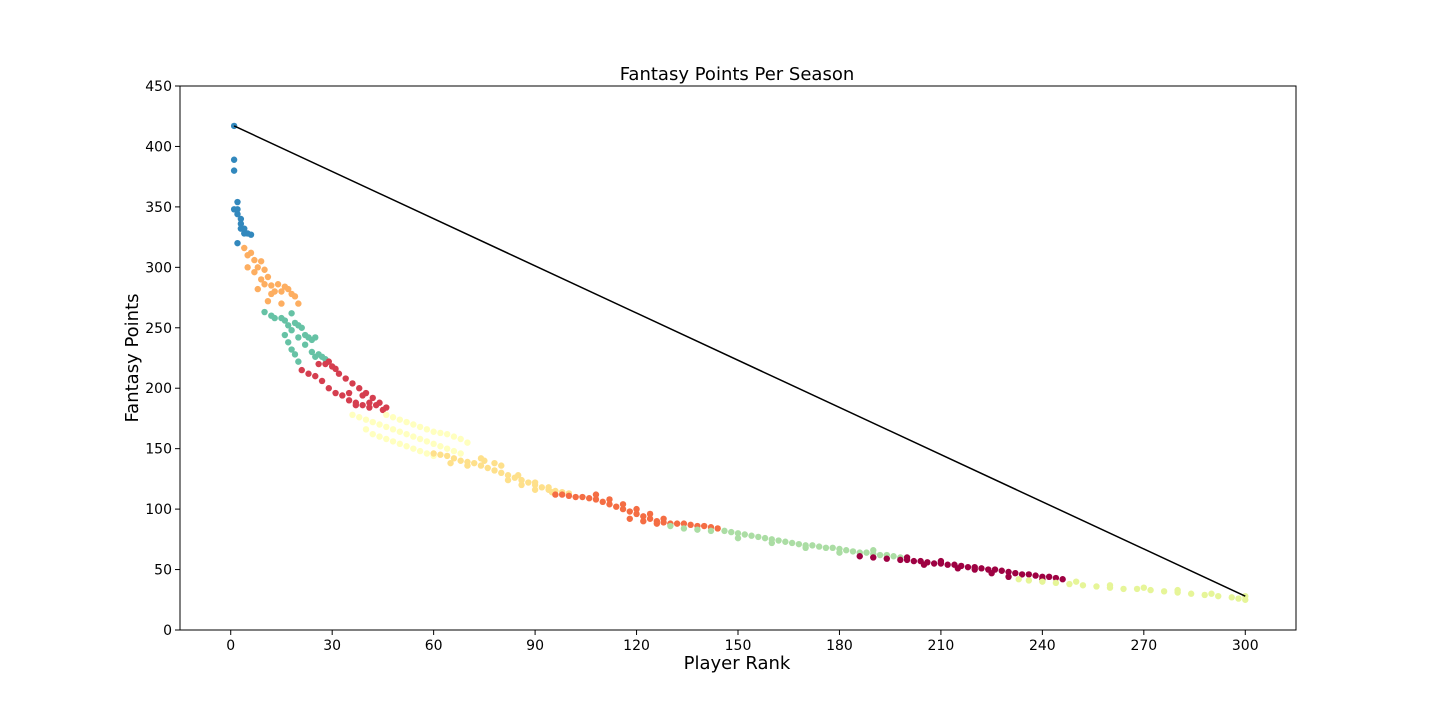 This screenshot has height=724, width=1440. What do you see at coordinates (158, 208) in the screenshot?
I see `y-tick-label: 350` at bounding box center [158, 208].